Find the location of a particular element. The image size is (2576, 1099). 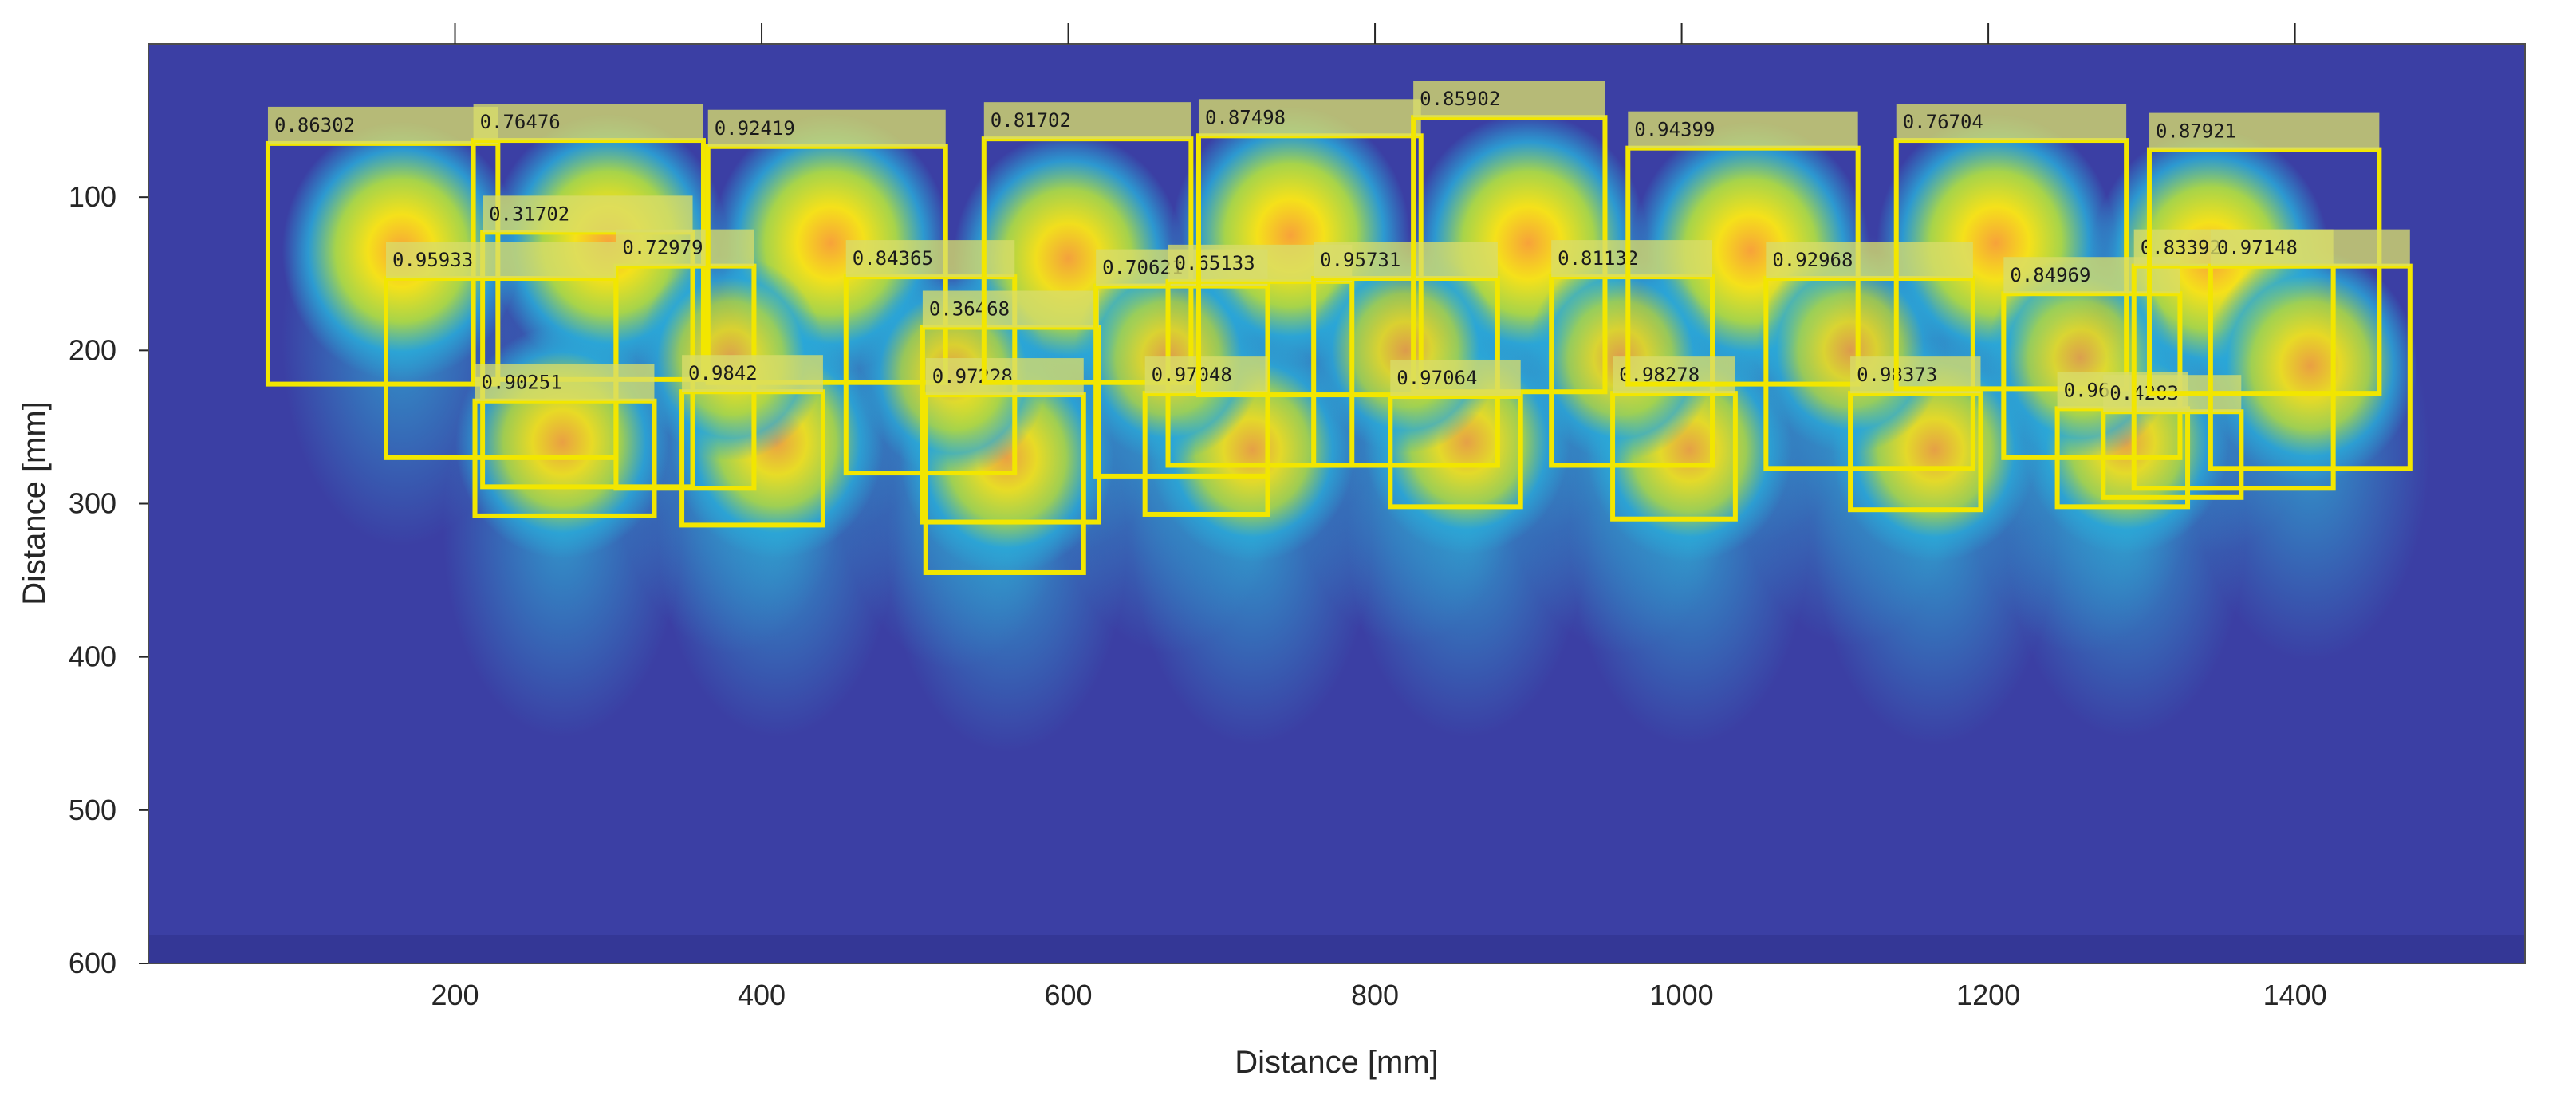

x-tick-label: 800 is located at coordinates (1375, 995).